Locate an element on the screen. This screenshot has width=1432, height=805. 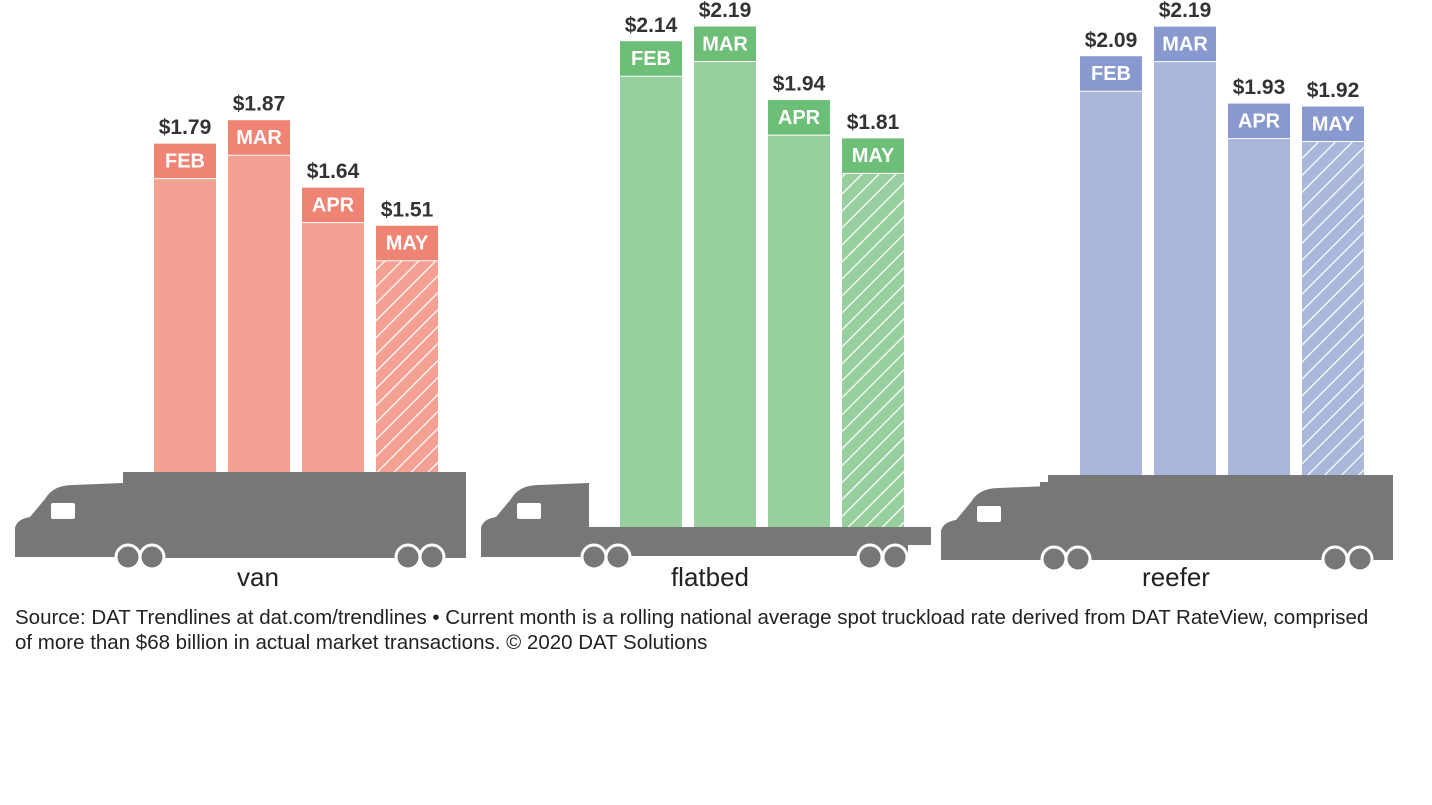
truck-flatbed is located at coordinates (706, 527).